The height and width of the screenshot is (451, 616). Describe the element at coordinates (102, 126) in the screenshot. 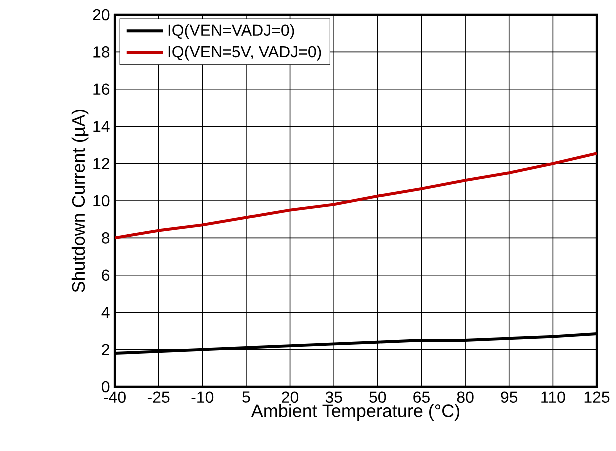

I see `y-tick-label: 14` at that location.